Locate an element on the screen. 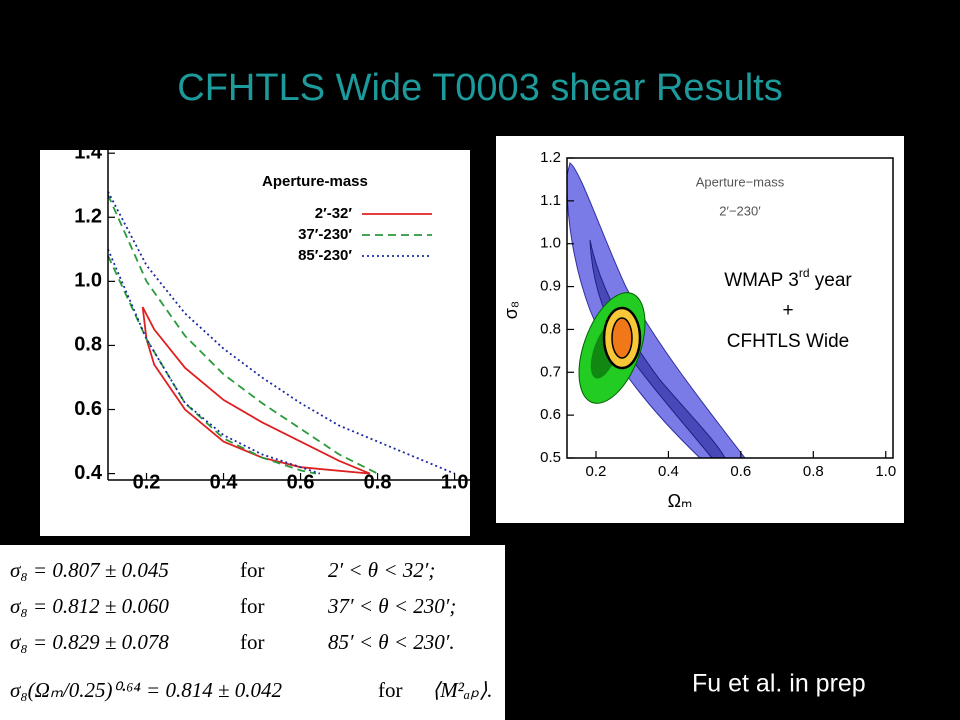 This screenshot has height=720, width=960. equation-panel is located at coordinates (252, 632).